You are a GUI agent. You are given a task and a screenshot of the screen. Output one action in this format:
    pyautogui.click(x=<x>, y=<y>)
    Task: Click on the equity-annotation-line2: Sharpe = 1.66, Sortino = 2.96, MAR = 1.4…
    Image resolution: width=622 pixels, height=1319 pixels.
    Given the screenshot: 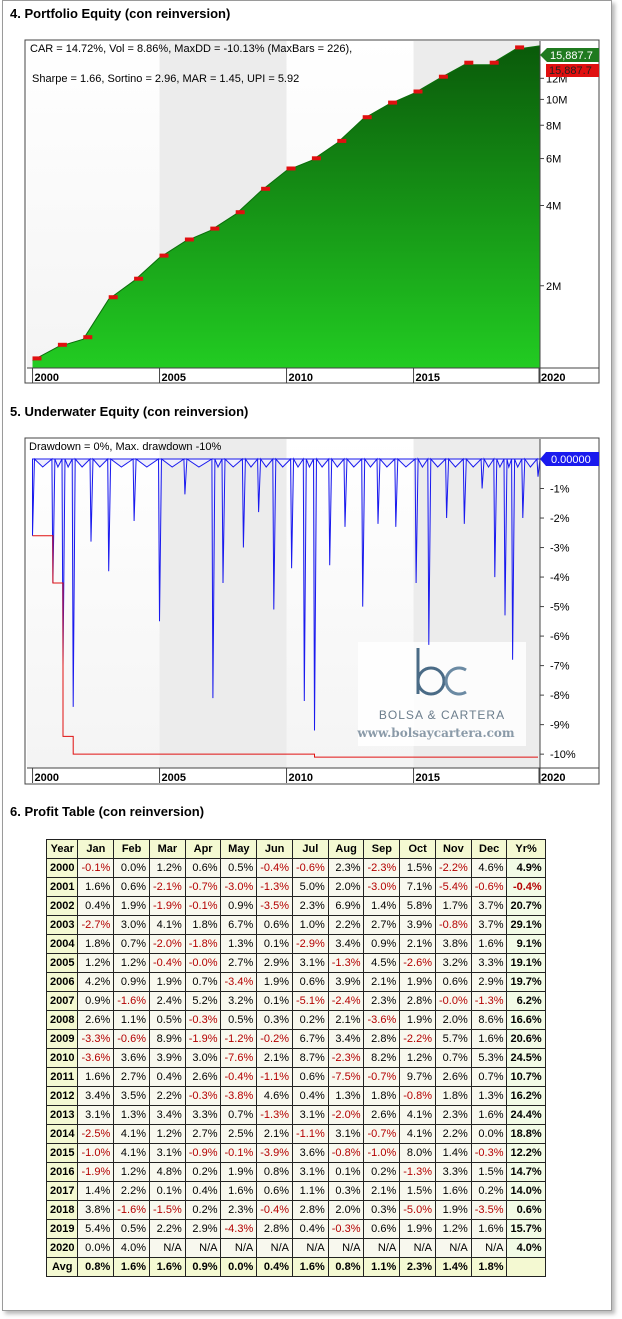 What is the action you would take?
    pyautogui.click(x=165, y=79)
    